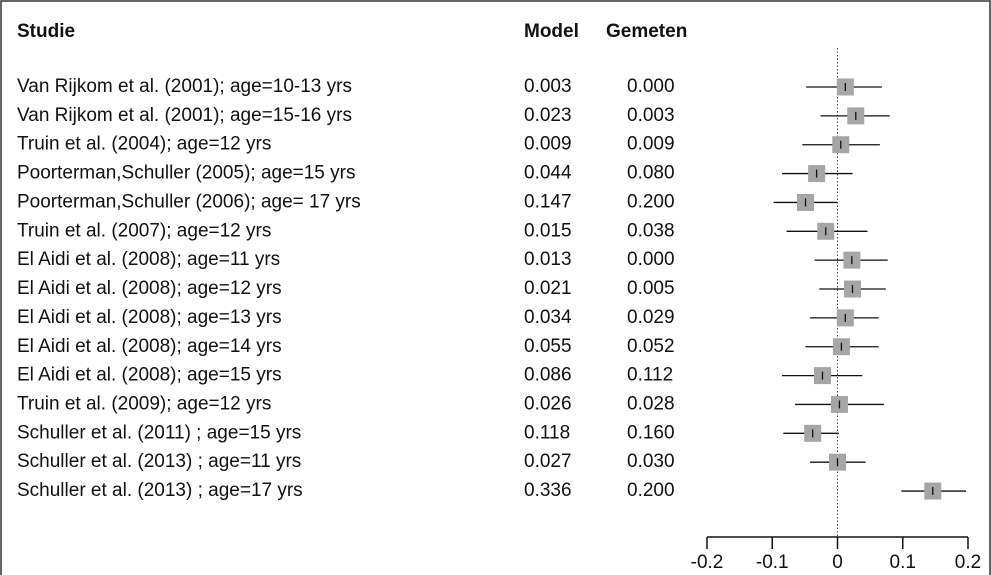 Image resolution: width=991 pixels, height=575 pixels. Describe the element at coordinates (186, 173) in the screenshot. I see `study-label: Poorterman,Schuller (2005); age=15 yrs` at that location.